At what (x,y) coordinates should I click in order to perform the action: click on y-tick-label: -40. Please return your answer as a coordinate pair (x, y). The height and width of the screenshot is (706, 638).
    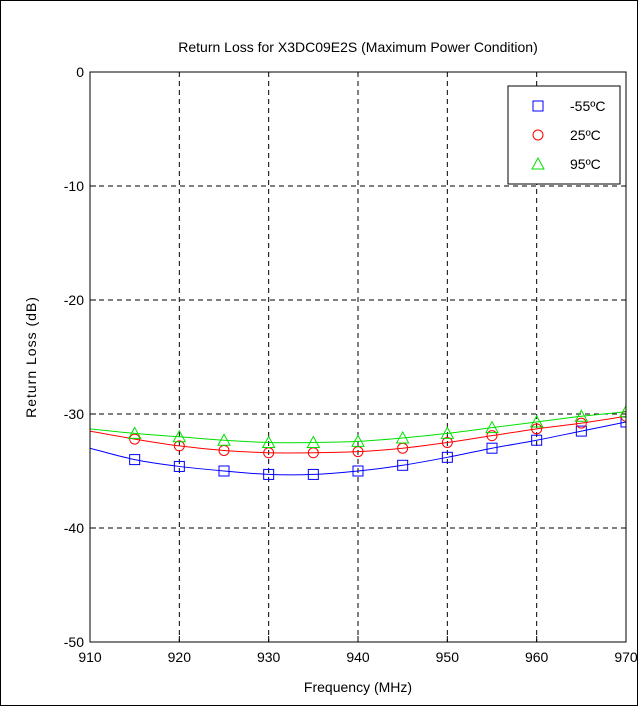
    Looking at the image, I should click on (74, 528).